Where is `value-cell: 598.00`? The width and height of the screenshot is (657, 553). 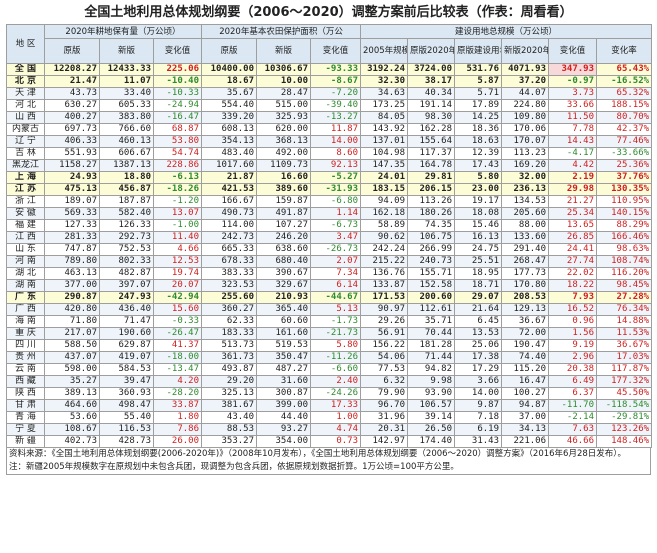 value-cell: 598.00 is located at coordinates (72, 369).